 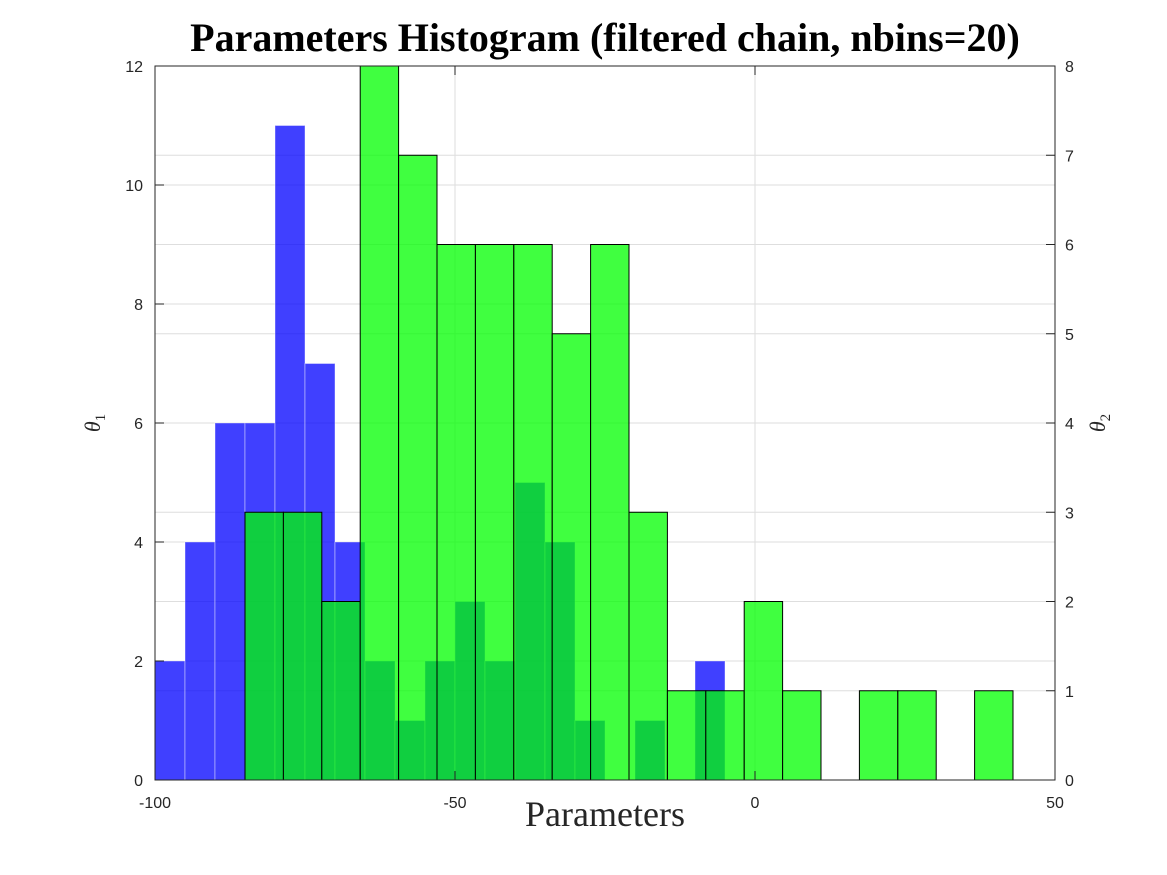 I want to click on y-axis-left-subscript: 1, so click(x=101, y=418).